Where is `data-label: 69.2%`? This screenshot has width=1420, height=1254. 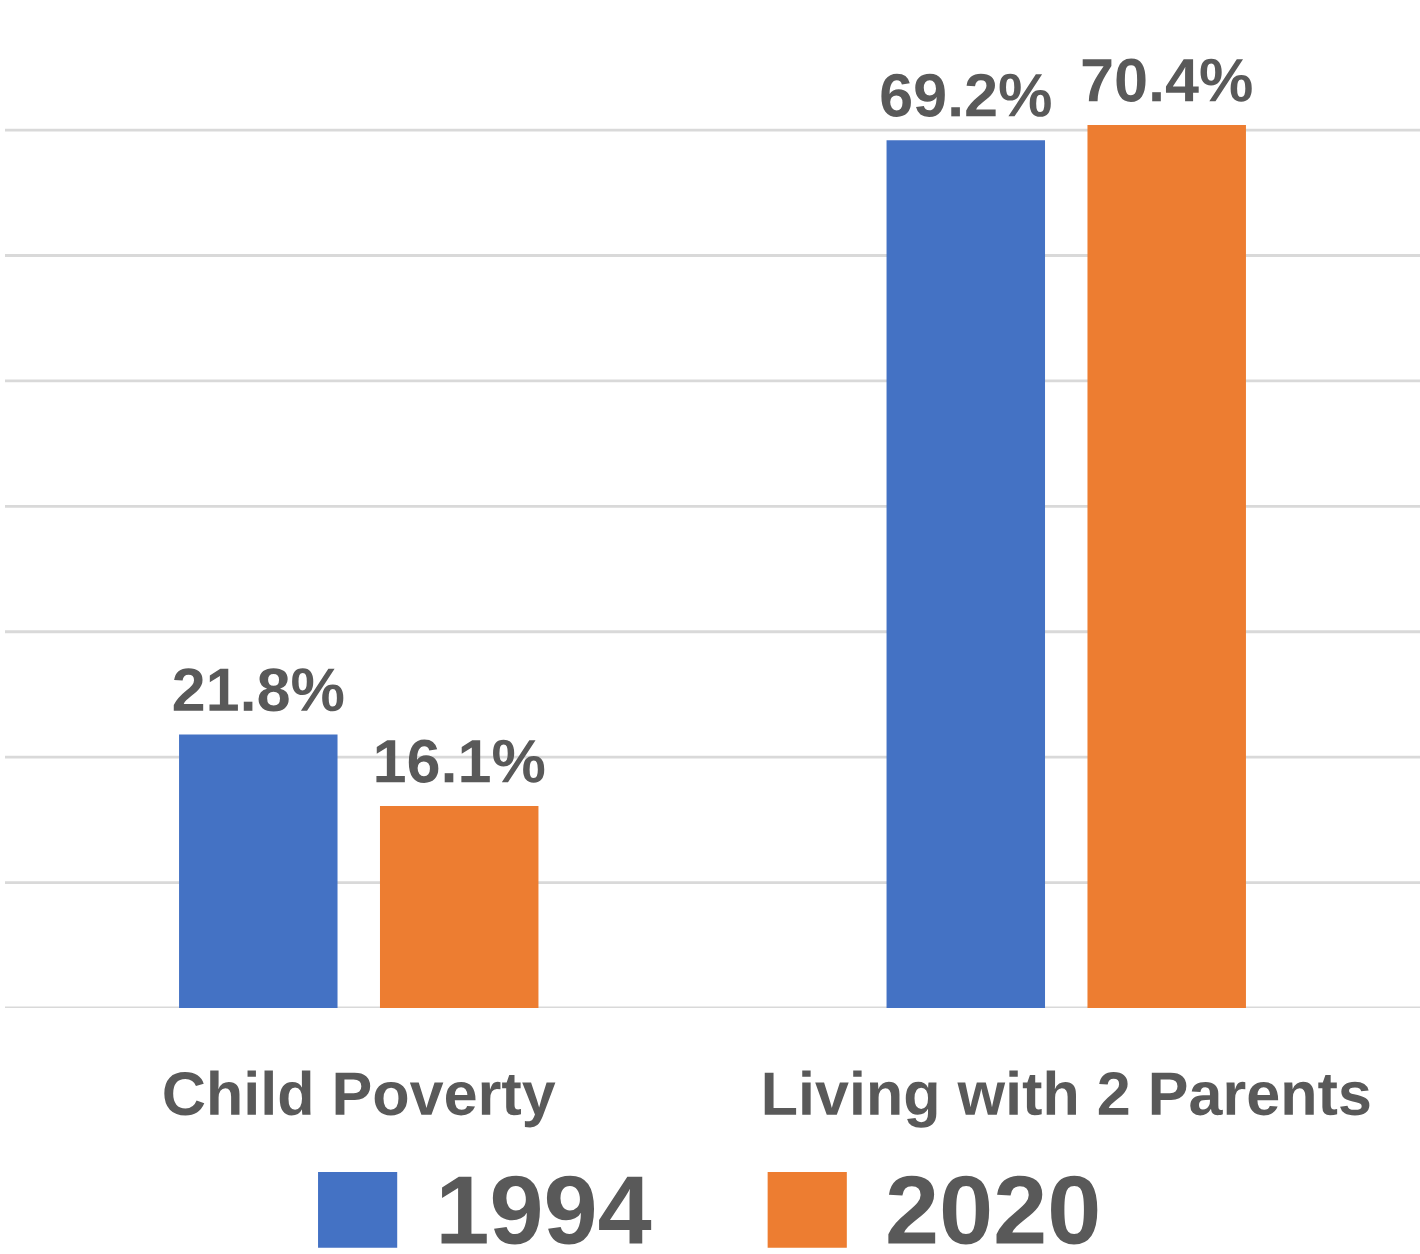
data-label: 69.2% is located at coordinates (966, 95).